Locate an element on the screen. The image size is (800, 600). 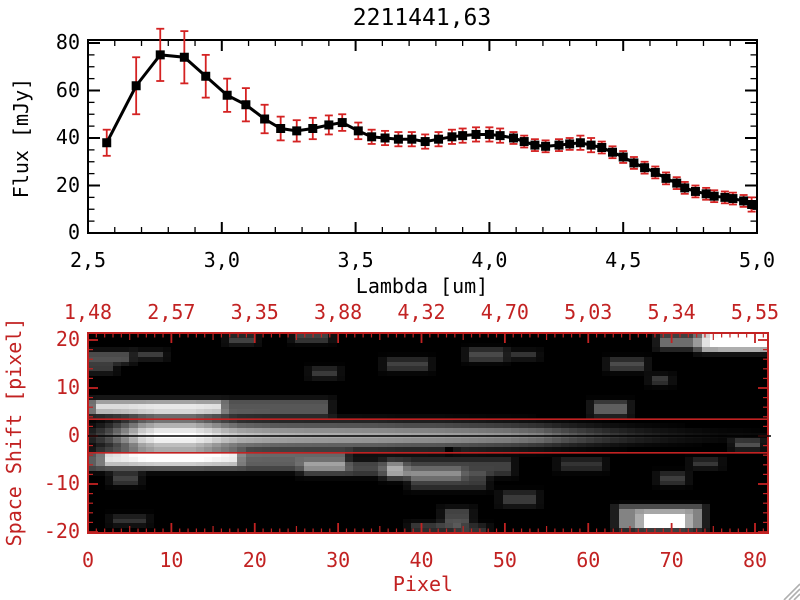
image-bottom-tick-label: 80 is located at coordinates (755, 560).